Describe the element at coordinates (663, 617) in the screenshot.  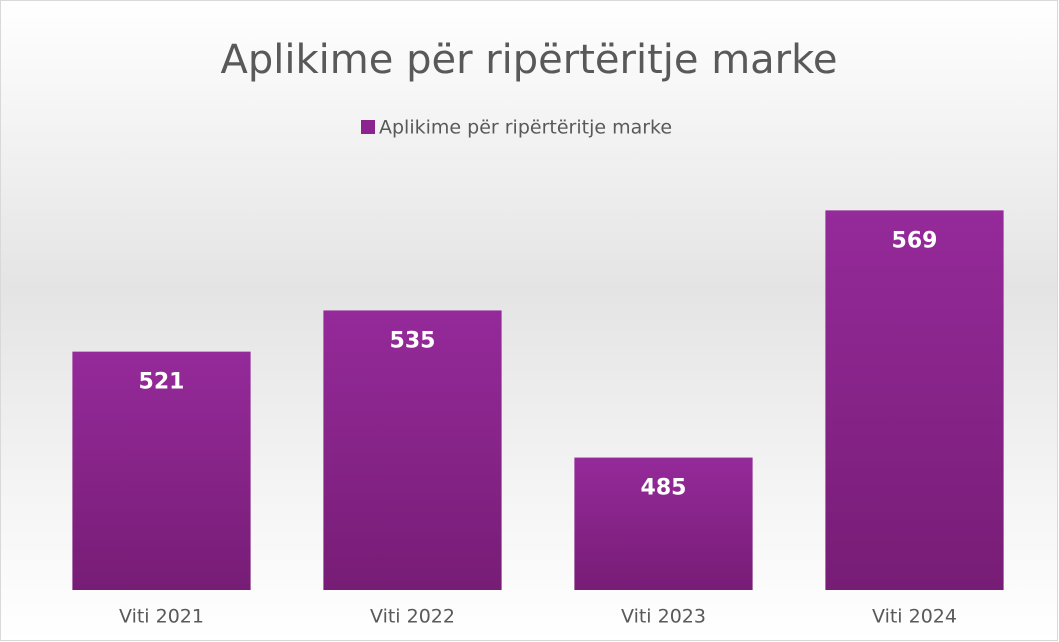
I see `x-tick-label: Viti 2023` at that location.